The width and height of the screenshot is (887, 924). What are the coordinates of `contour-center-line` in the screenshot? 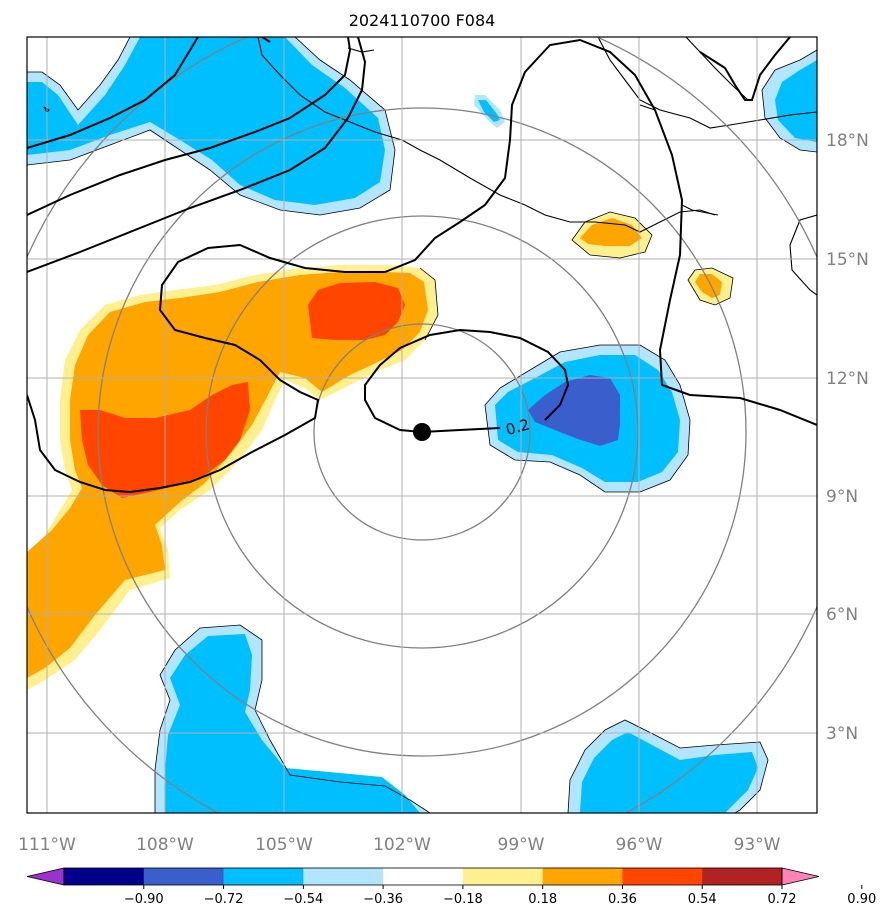 It's located at (467, 380).